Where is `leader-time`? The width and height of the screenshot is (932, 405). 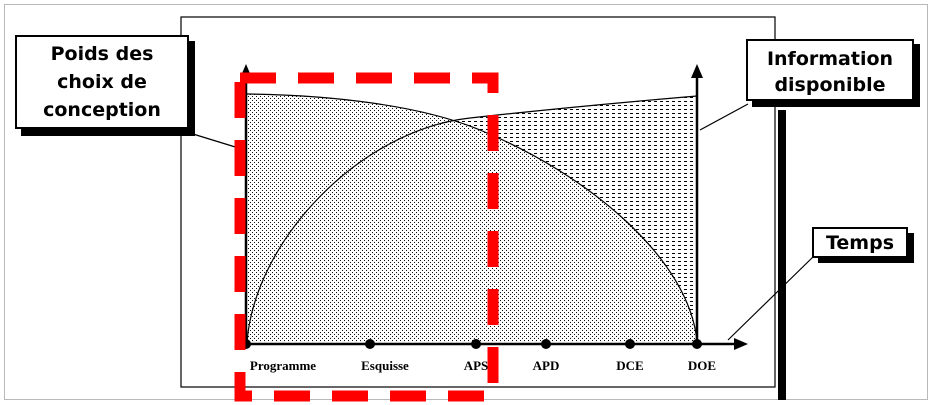 leader-time is located at coordinates (771, 297).